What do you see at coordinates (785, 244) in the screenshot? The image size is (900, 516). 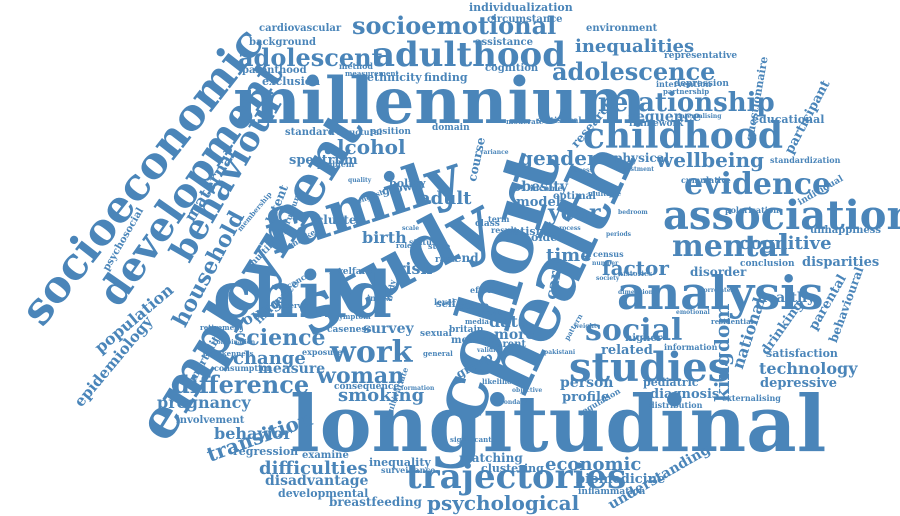 I see `word-cognitive: cognitive` at bounding box center [785, 244].